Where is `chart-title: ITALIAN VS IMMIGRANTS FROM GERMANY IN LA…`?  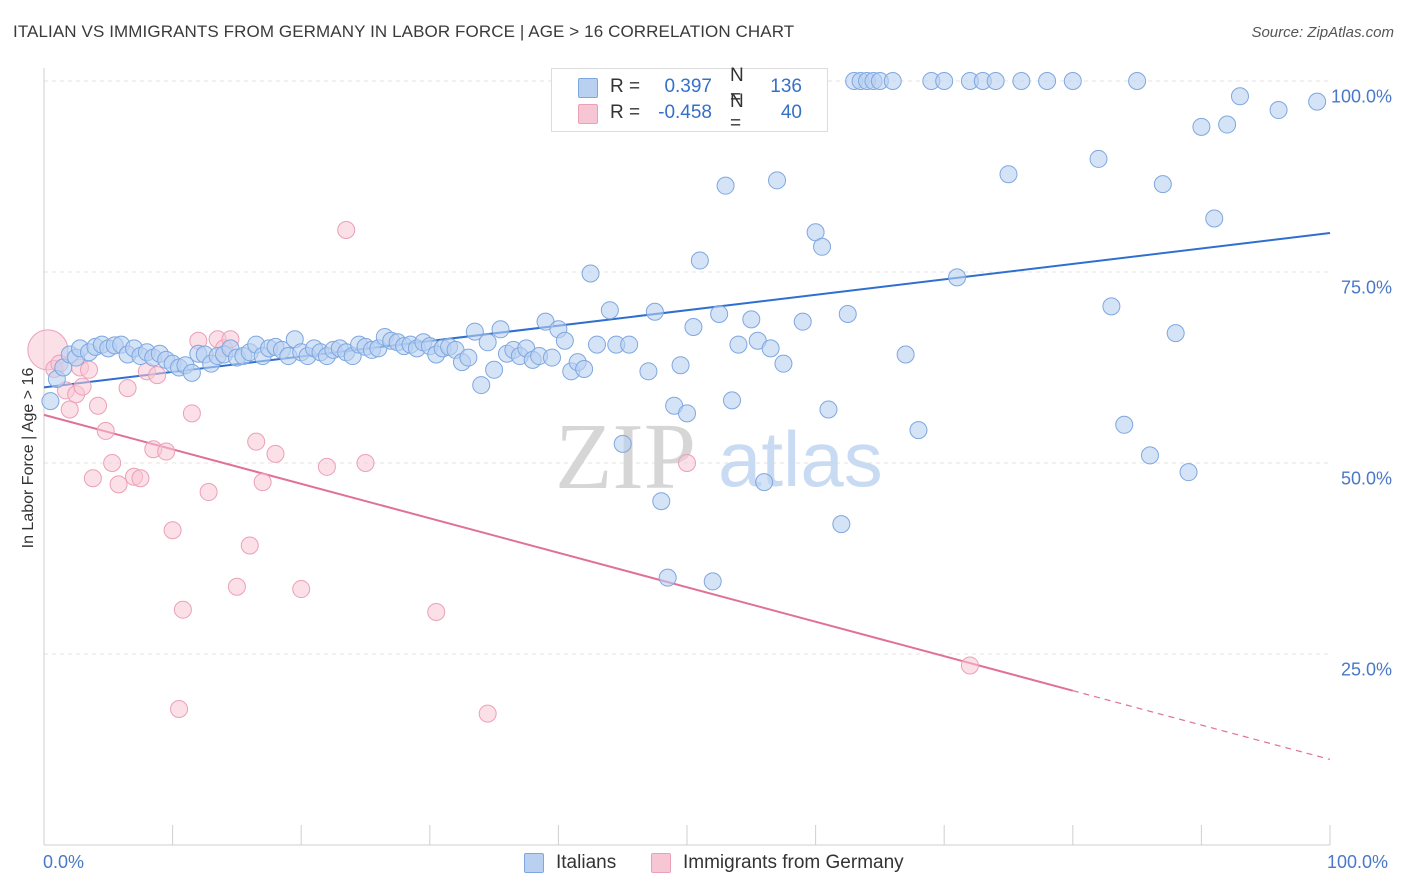
chart-title: ITALIAN VS IMMIGRANTS FROM GERMANY IN LA… is located at coordinates (404, 31).